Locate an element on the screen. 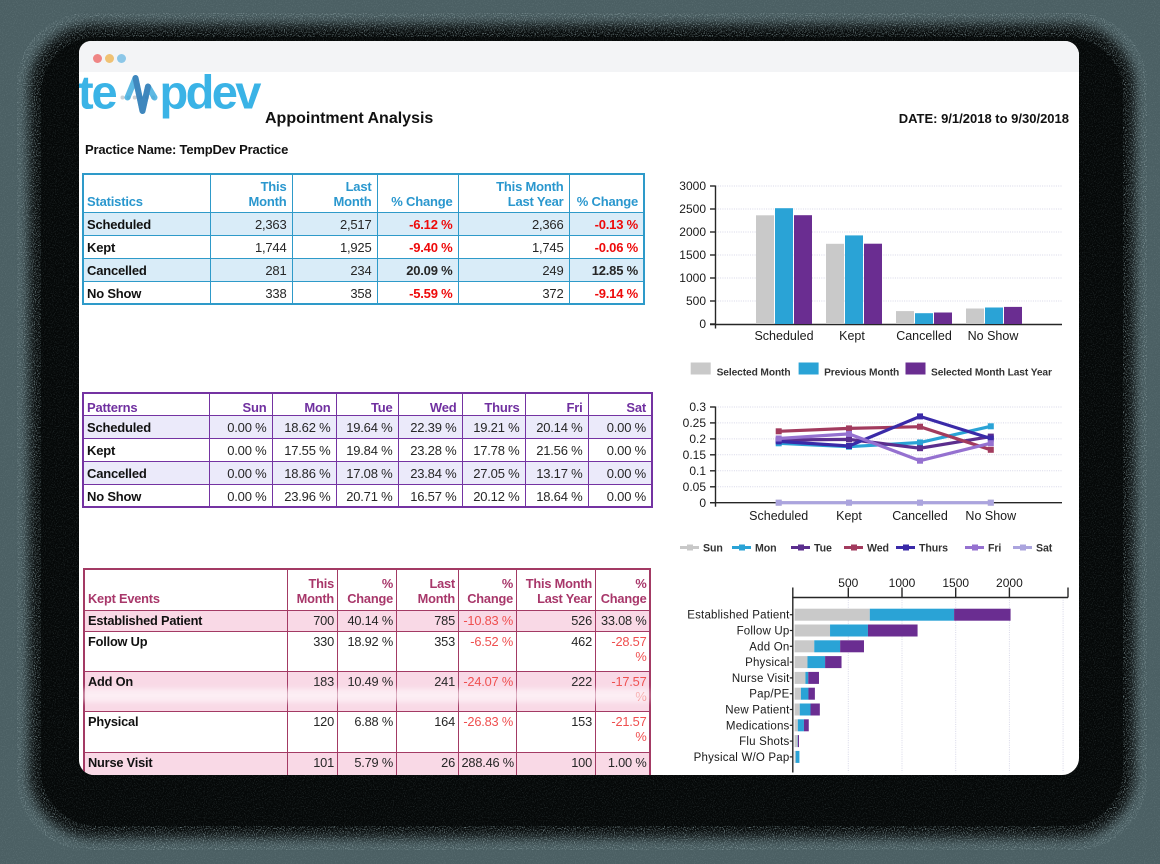  svg-text: pdev is located at coordinates (211, 92).